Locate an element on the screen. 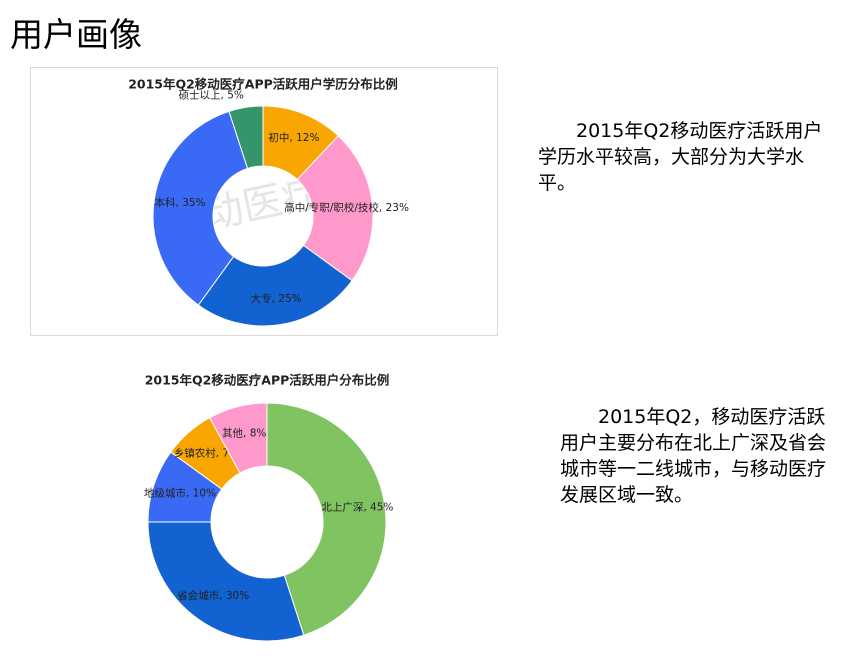 The height and width of the screenshot is (656, 848). slice: 其他 is located at coordinates (238, 438).